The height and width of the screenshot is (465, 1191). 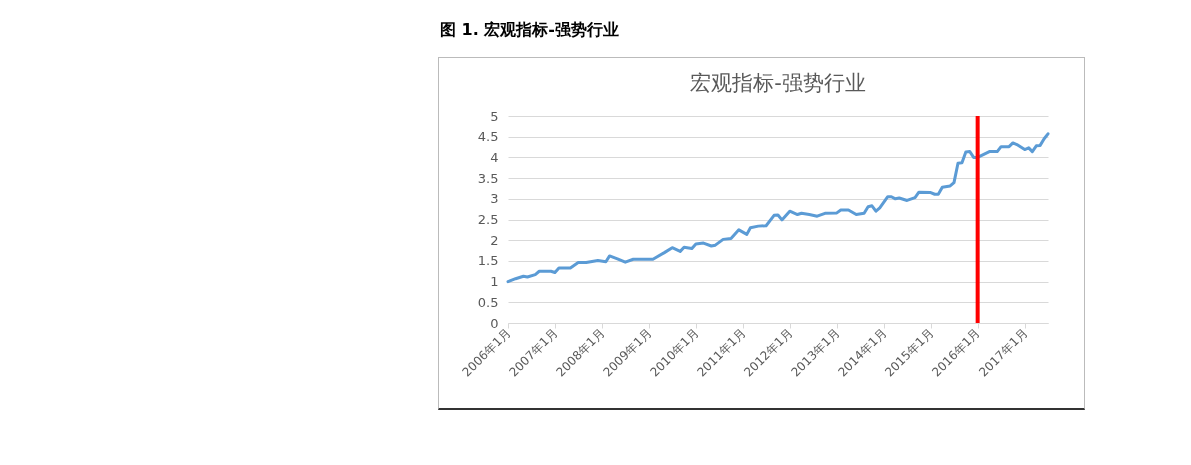 I want to click on chart-title: 图 1. 宏观指标-强势行业, so click(x=529, y=30).